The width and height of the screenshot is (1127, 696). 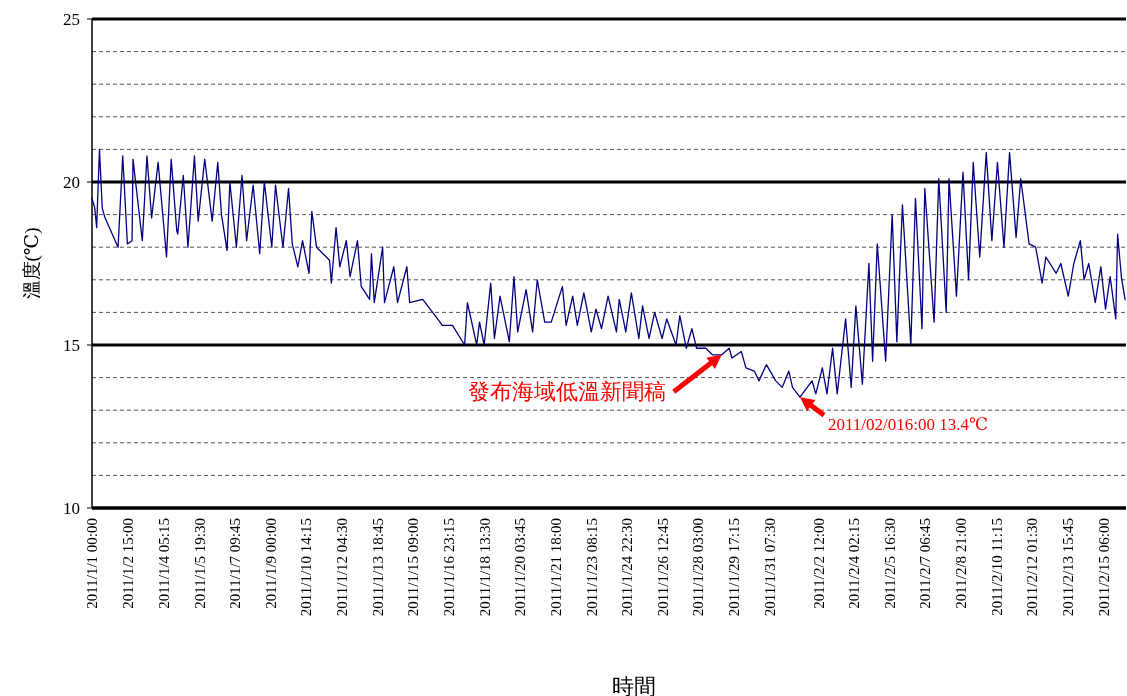 I want to click on x-tick-label: 2011/1/18 13:30, so click(x=484, y=567).